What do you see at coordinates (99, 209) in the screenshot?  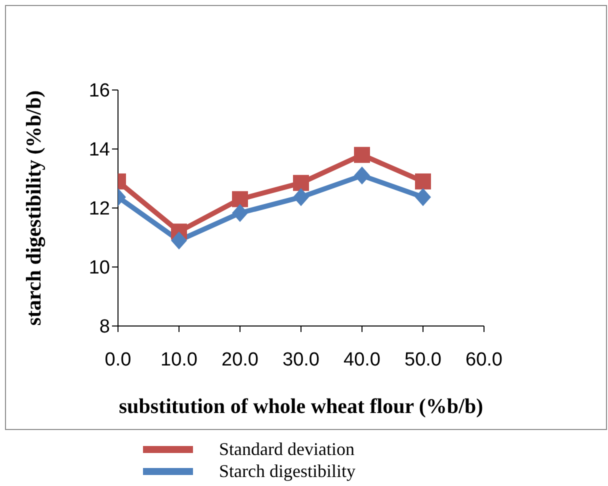 I see `y-tick-label: 12` at bounding box center [99, 209].